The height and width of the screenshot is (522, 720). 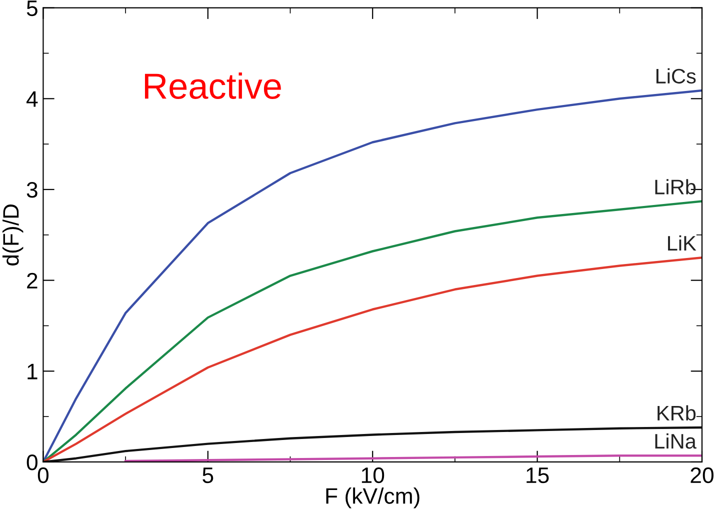 I want to click on x-tick-label: 20, so click(x=702, y=475).